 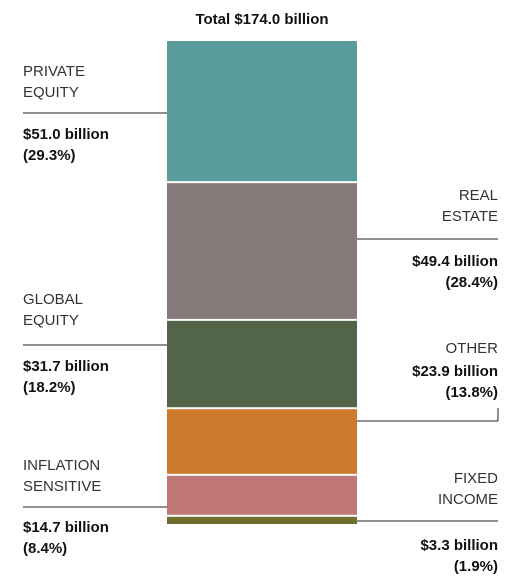 I want to click on segment-label-real-estate: REAL, so click(x=478, y=195).